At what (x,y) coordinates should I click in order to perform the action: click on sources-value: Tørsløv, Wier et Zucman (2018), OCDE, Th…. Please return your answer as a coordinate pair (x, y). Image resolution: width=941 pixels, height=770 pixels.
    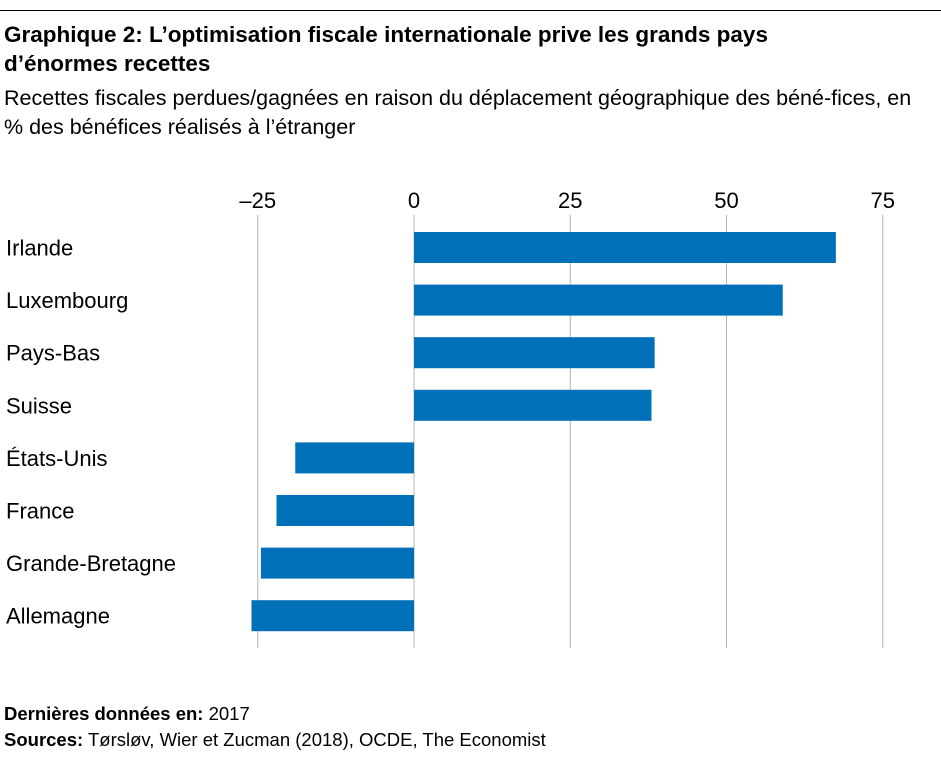
    Looking at the image, I should click on (316, 739).